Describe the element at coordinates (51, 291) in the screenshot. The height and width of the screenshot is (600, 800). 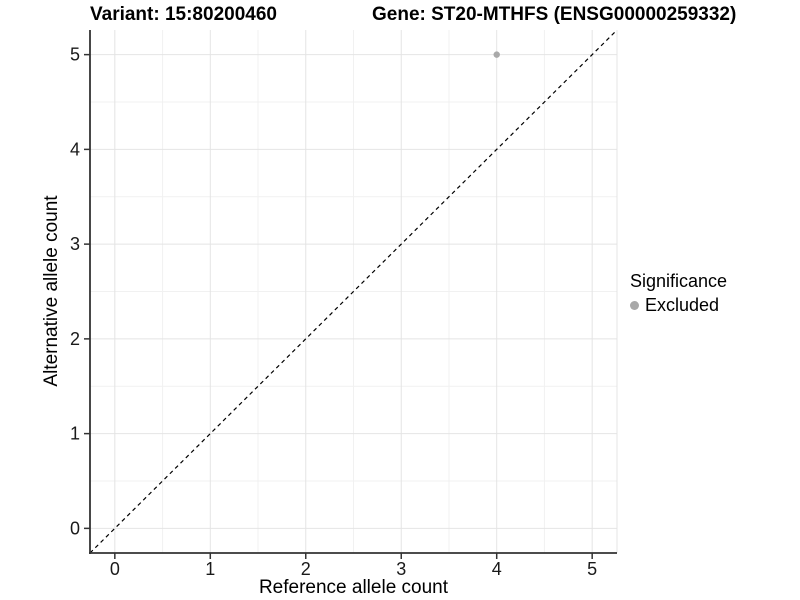
I see `y-axis-title: Alternative allele count` at that location.